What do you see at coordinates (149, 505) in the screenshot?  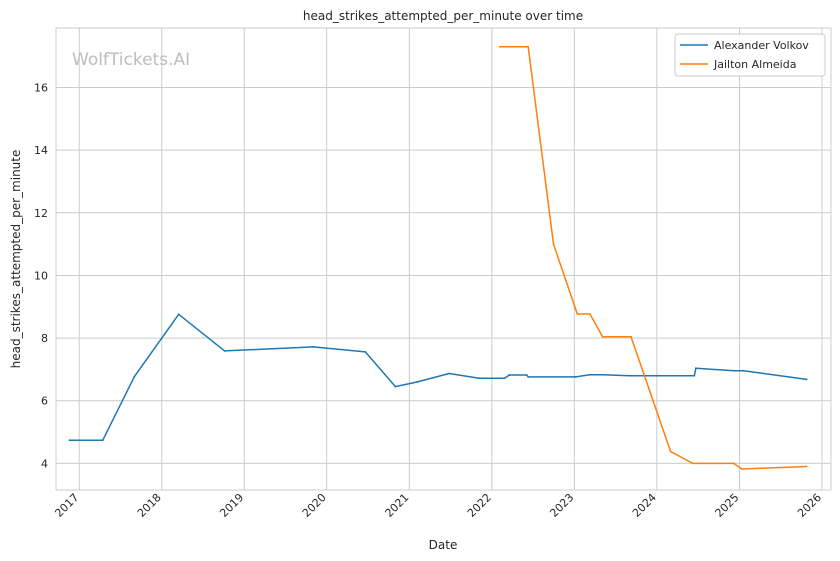 I see `x-tick-label: 2018` at bounding box center [149, 505].